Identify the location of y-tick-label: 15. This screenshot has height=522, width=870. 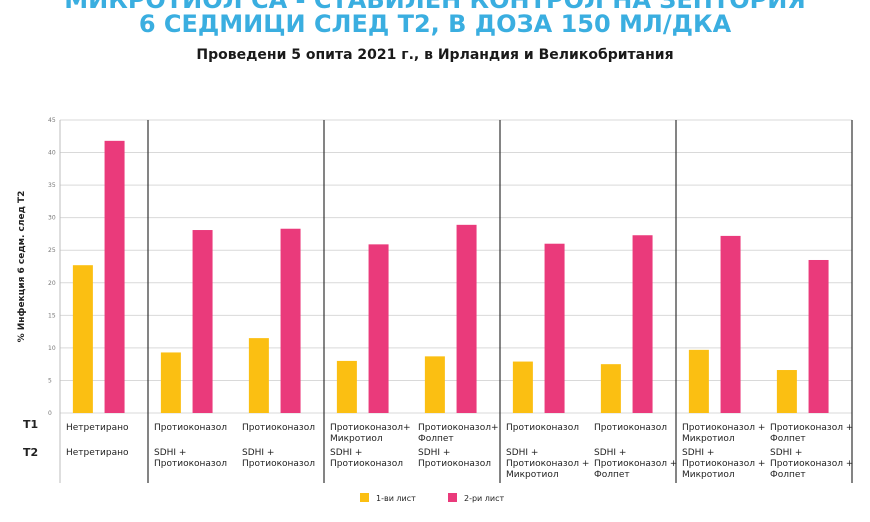
(52, 315).